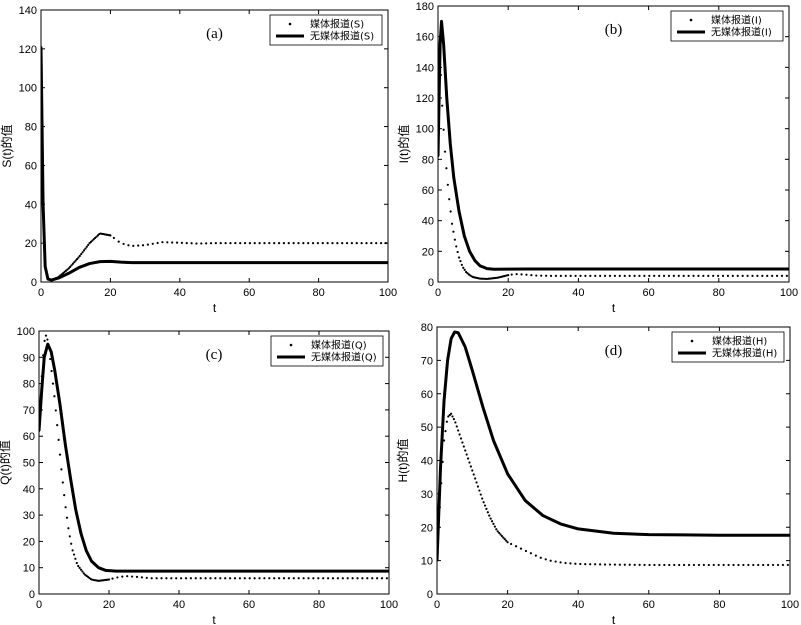 The image size is (801, 625). What do you see at coordinates (427, 462) in the screenshot?
I see `y-tick-label: 40` at bounding box center [427, 462].